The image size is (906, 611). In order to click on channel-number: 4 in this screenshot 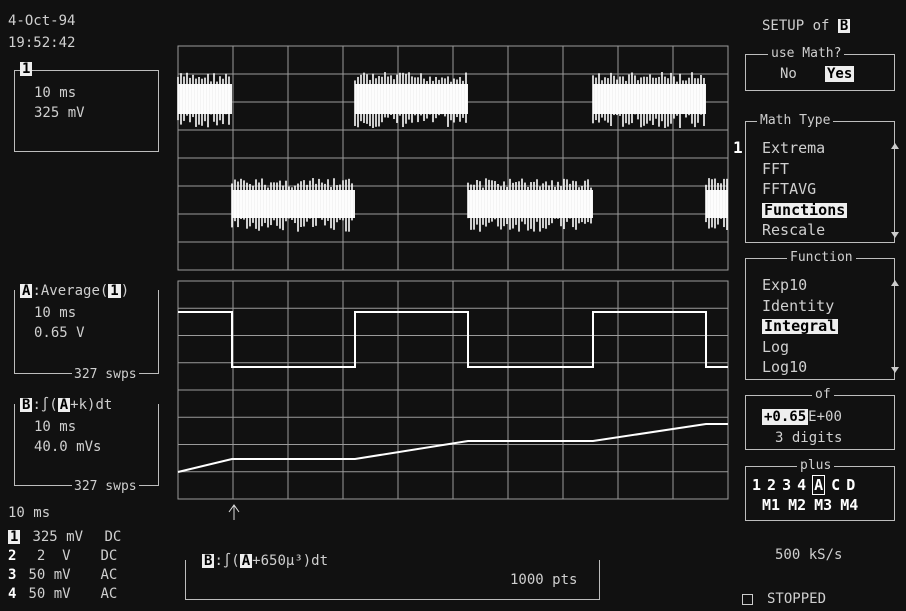, I will do `click(12, 594)`.